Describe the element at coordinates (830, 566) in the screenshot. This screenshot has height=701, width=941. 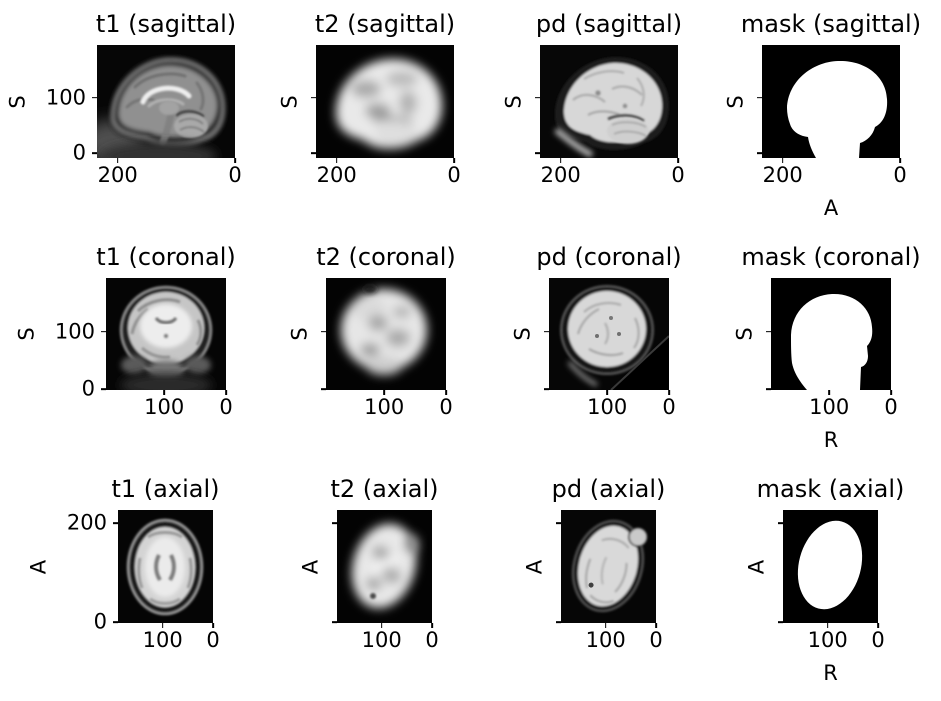
I see `mask-axial-image` at that location.